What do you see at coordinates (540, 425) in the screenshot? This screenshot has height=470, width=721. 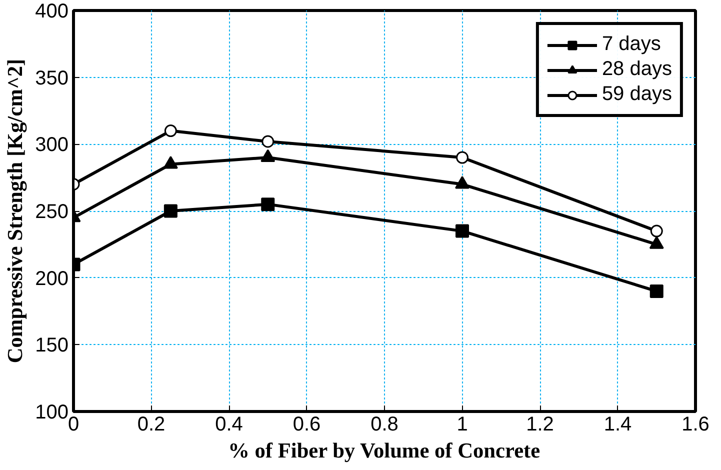 I see `x-tick-label: 1.2` at bounding box center [540, 425].